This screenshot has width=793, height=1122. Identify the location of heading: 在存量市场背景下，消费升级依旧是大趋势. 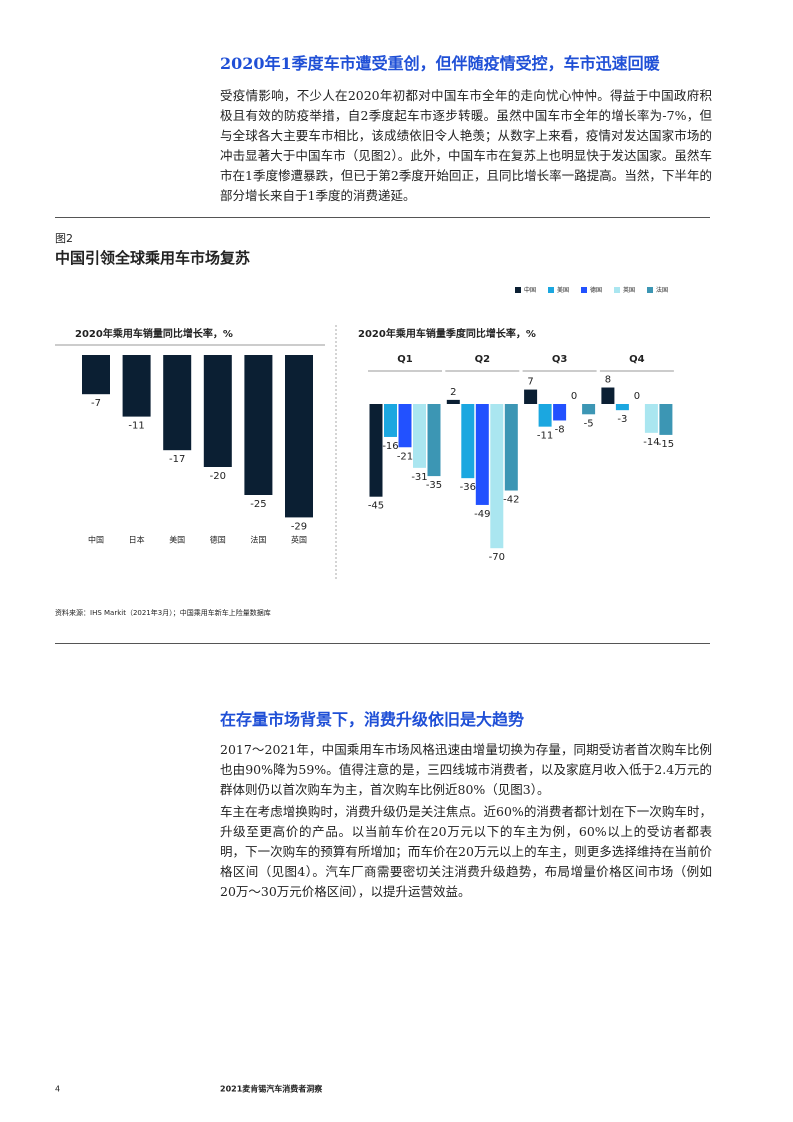
(372, 719).